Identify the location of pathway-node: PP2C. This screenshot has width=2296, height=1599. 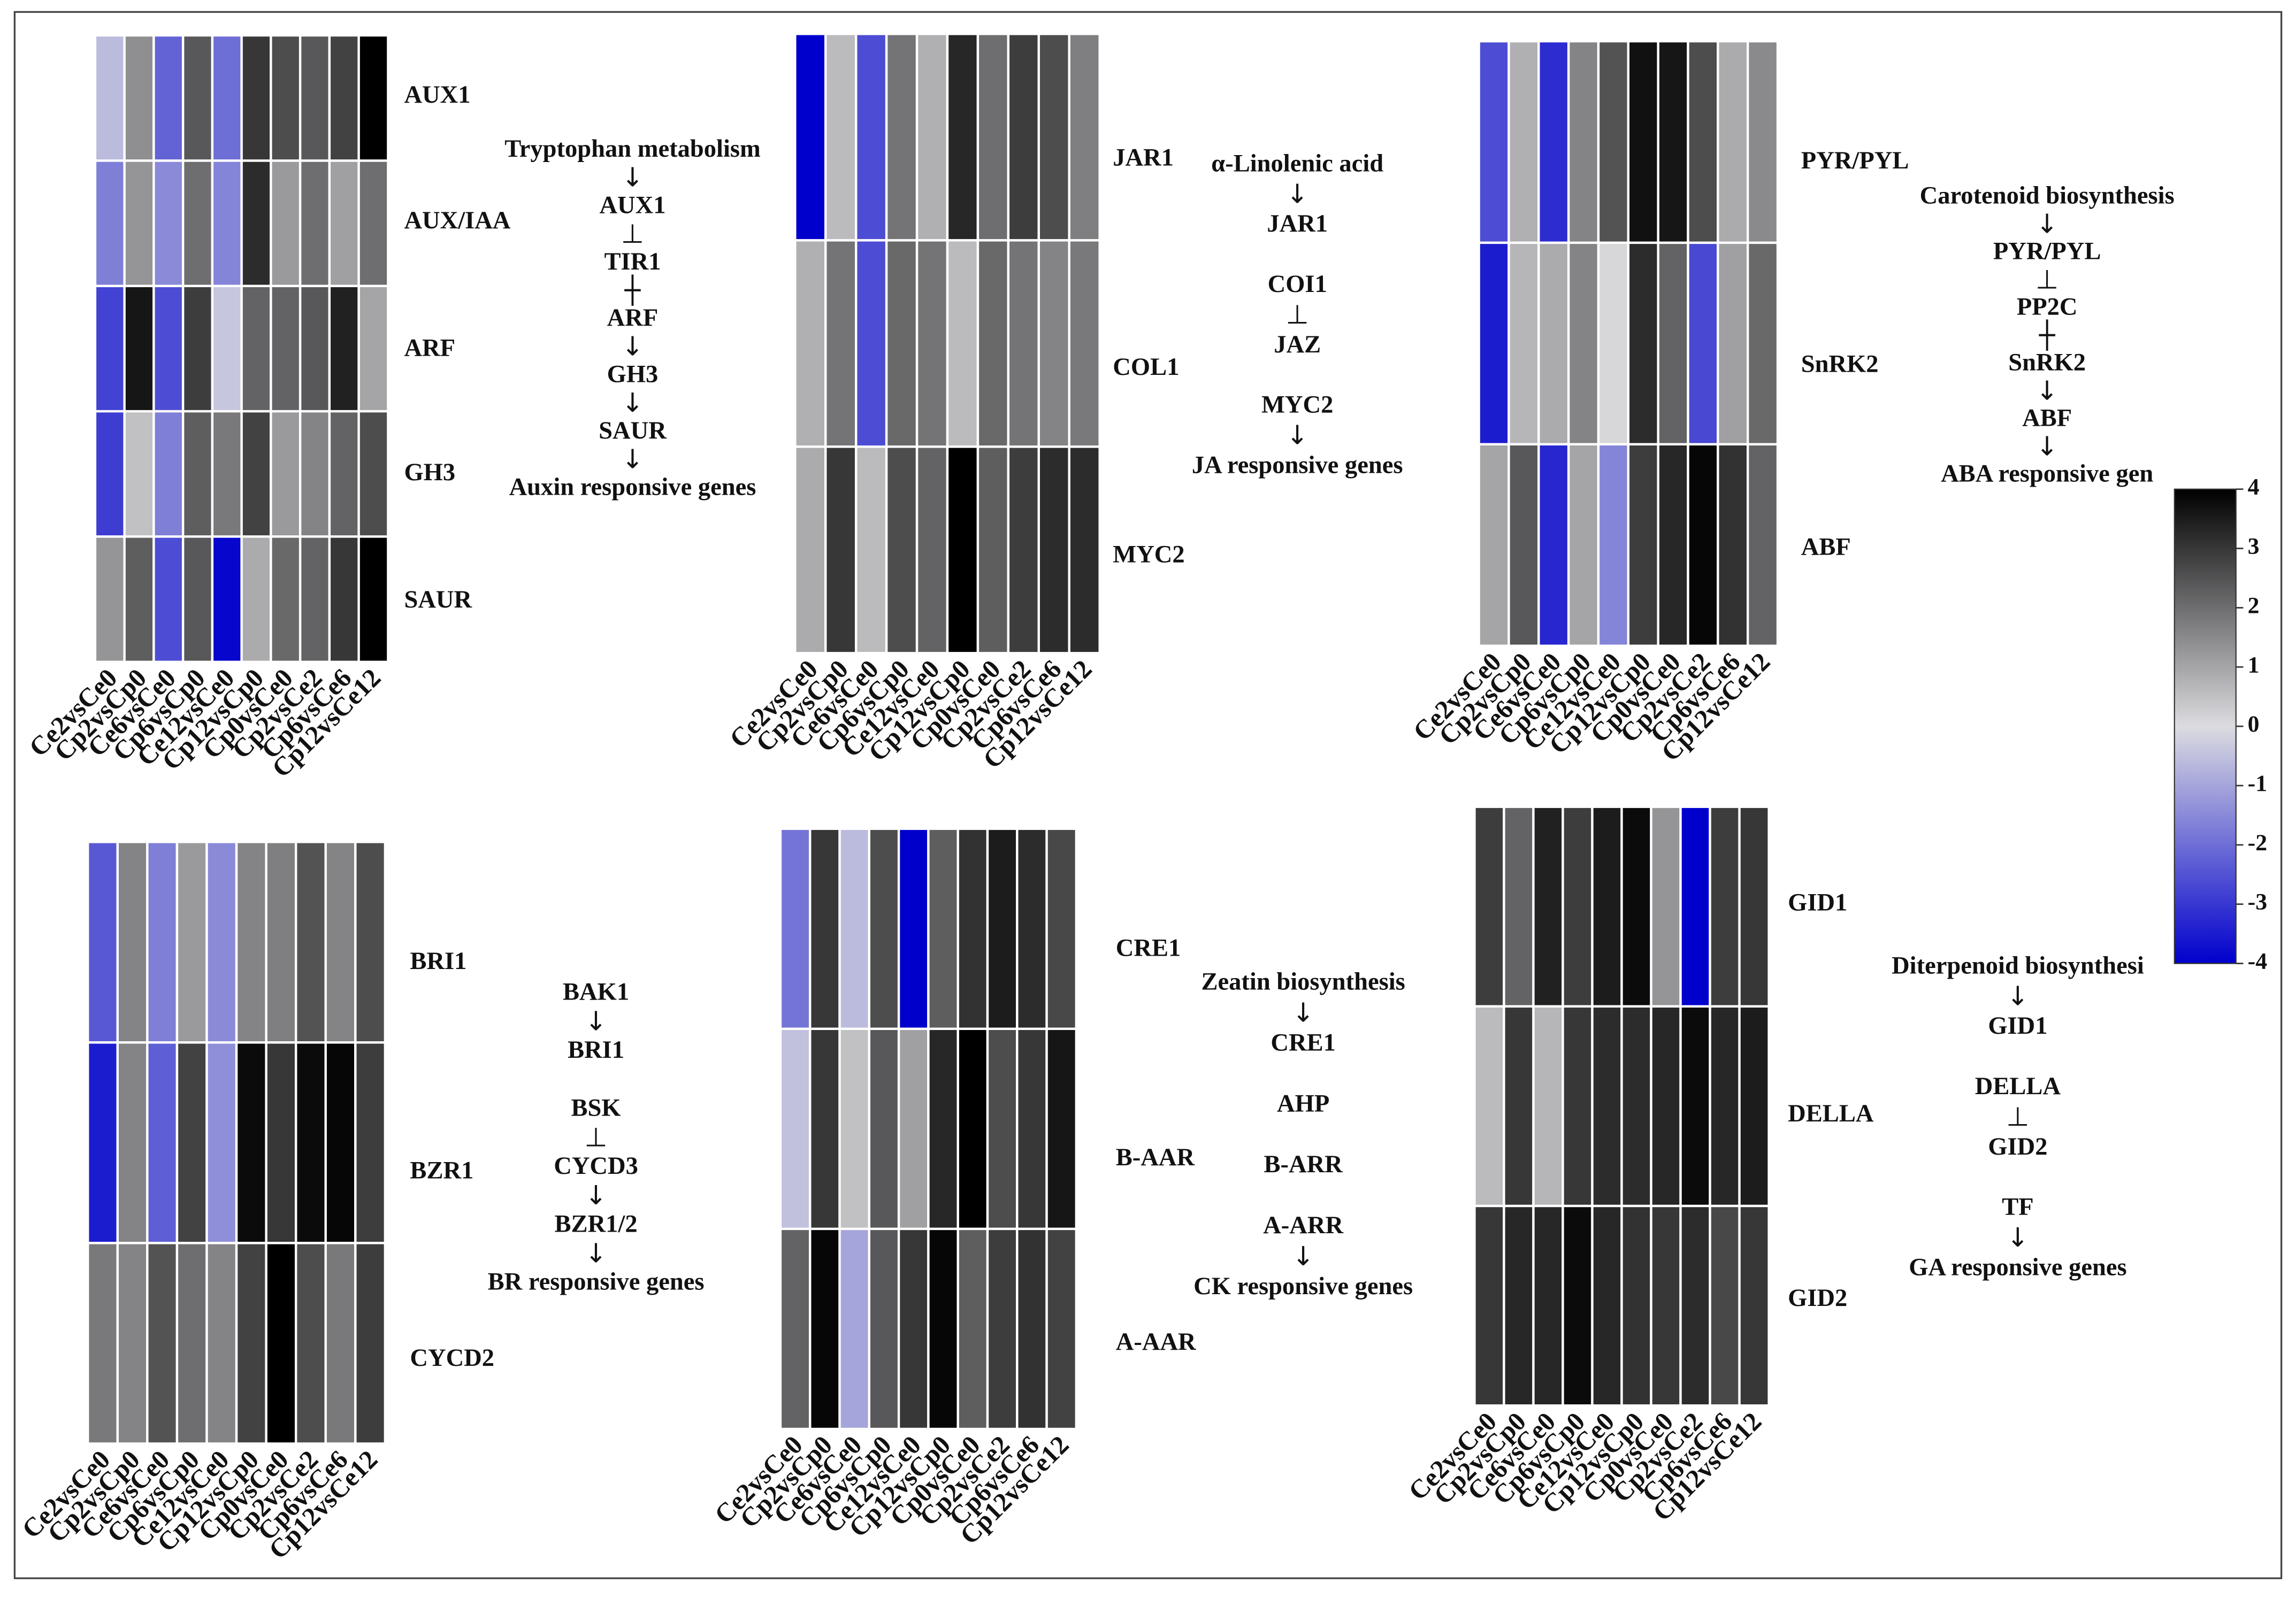
(2048, 307).